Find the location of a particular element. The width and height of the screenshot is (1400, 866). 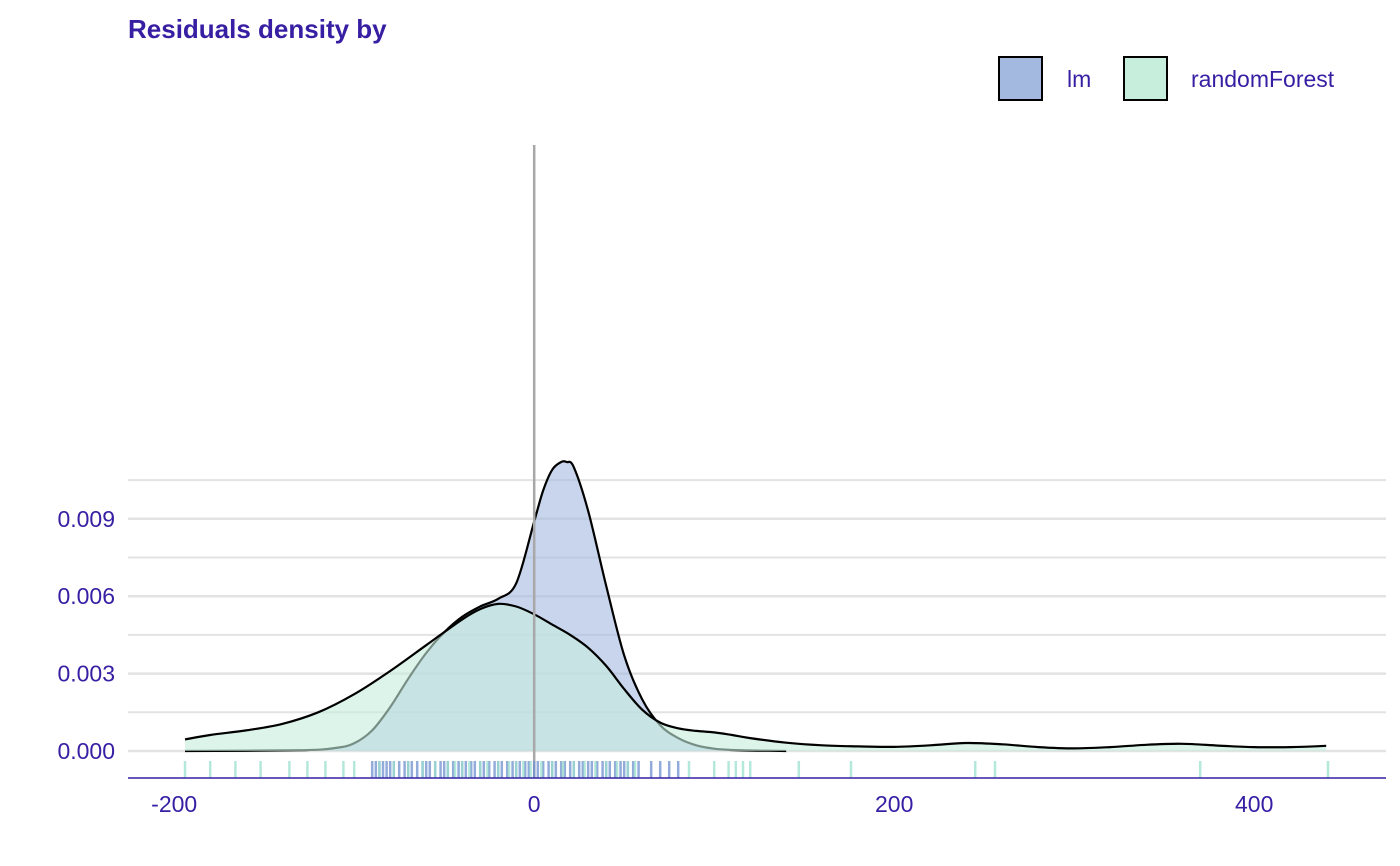

legend-swatch-lm is located at coordinates (1020, 78).